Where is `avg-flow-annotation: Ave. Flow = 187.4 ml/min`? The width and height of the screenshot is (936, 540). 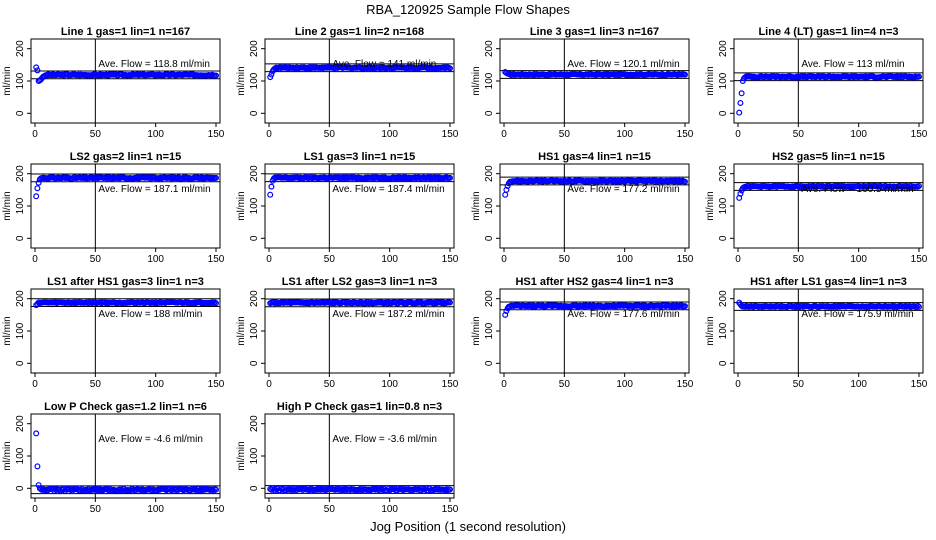
avg-flow-annotation: Ave. Flow = 187.4 ml/min is located at coordinates (388, 189).